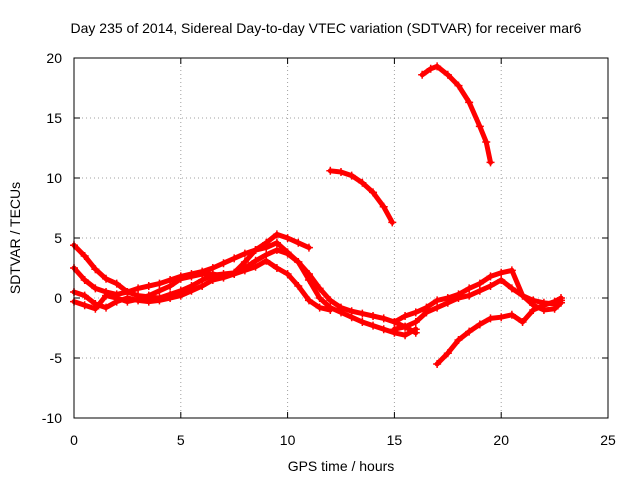 This screenshot has width=640, height=480. Describe the element at coordinates (54, 118) in the screenshot. I see `y-tick-label: 15` at that location.